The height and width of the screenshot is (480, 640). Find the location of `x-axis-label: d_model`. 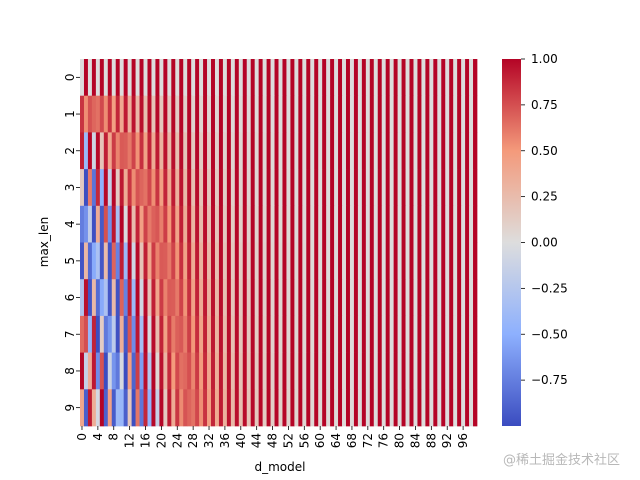

x-axis-label: d_model is located at coordinates (280, 467).